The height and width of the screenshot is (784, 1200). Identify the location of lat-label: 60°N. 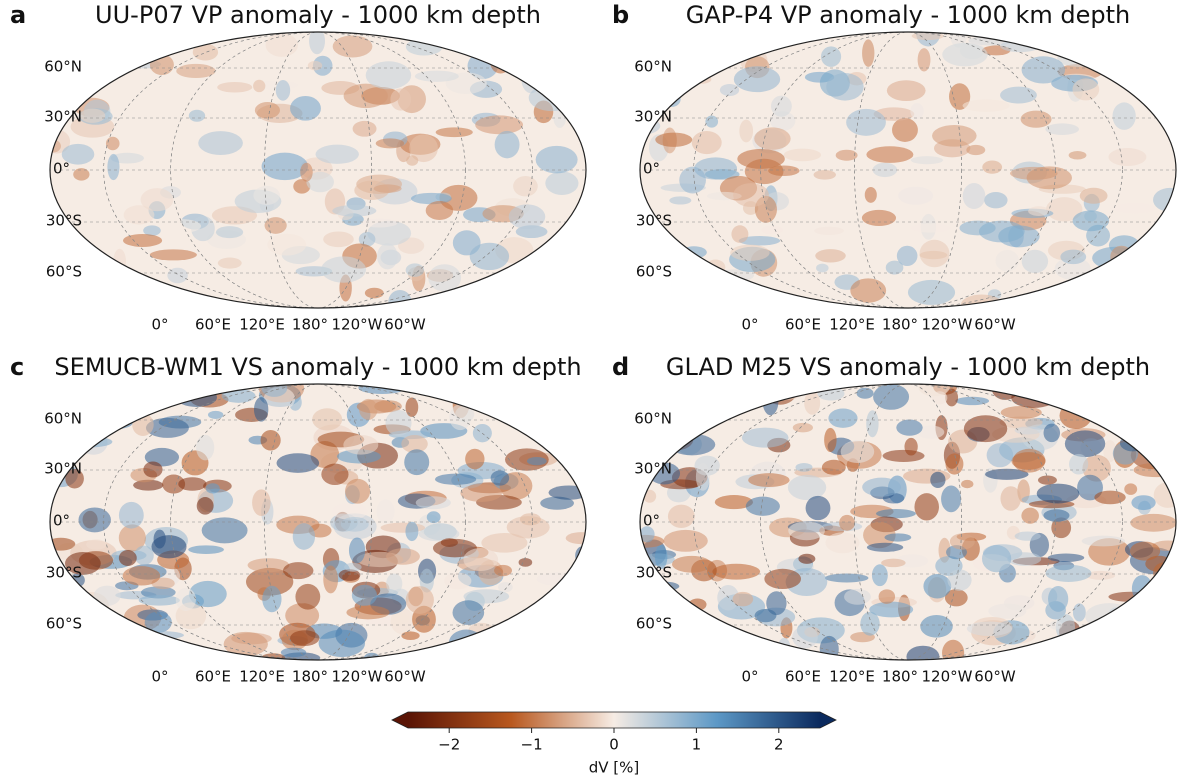
(653, 67).